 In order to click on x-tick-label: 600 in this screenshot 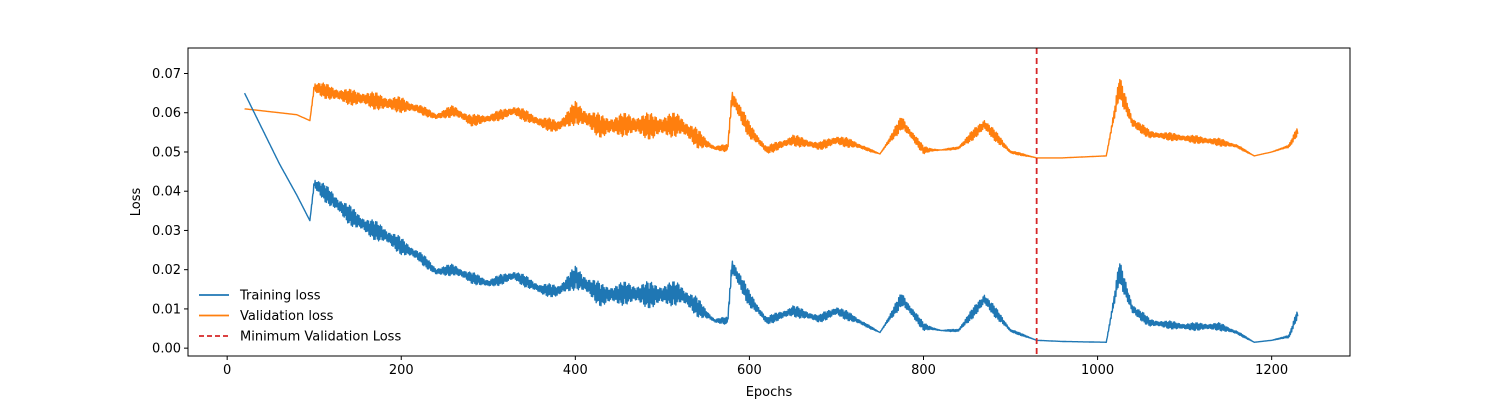, I will do `click(749, 370)`.